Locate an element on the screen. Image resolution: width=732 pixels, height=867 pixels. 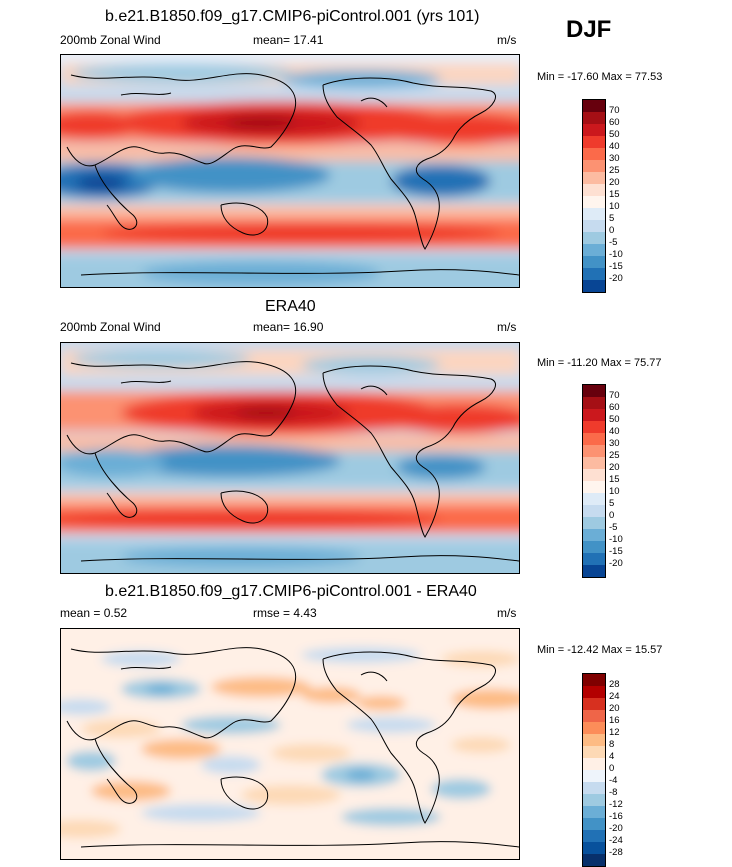
panel-minmax: Min = -17.60 Max = 77.53 is located at coordinates (600, 77).